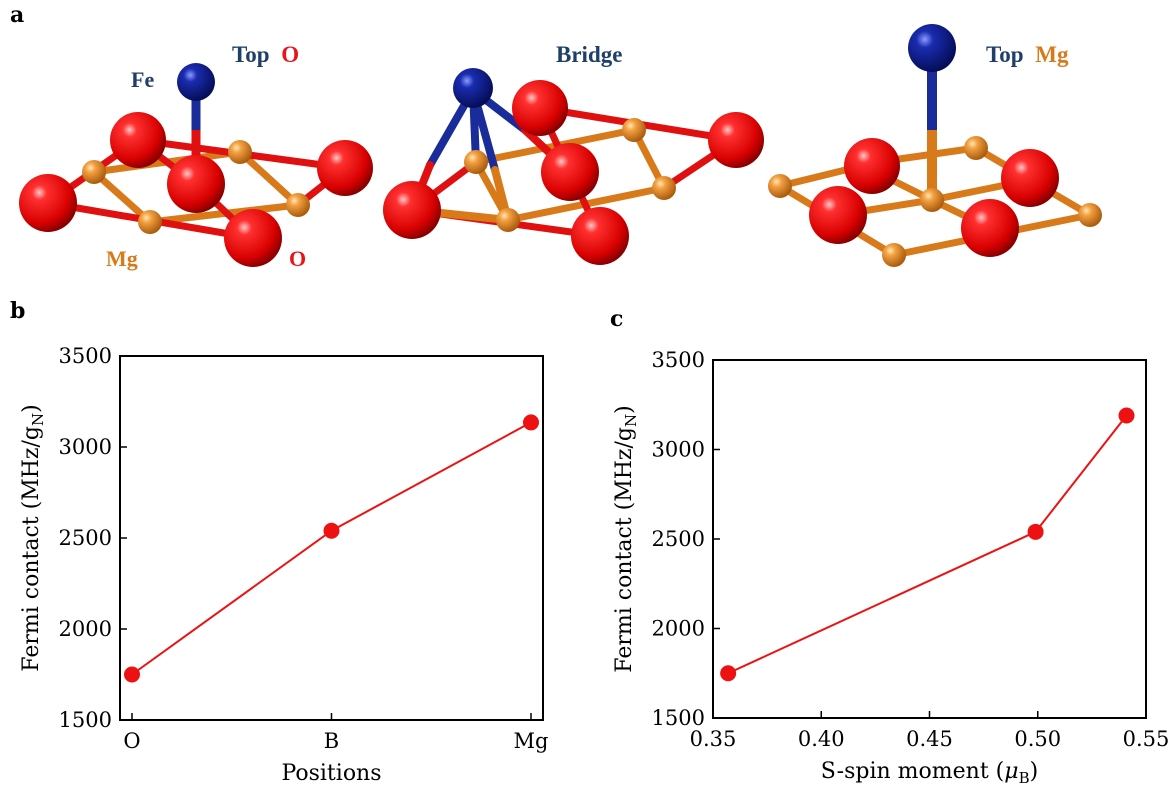  What do you see at coordinates (290, 54) in the screenshot?
I see `top-o-title-suffix: O` at bounding box center [290, 54].